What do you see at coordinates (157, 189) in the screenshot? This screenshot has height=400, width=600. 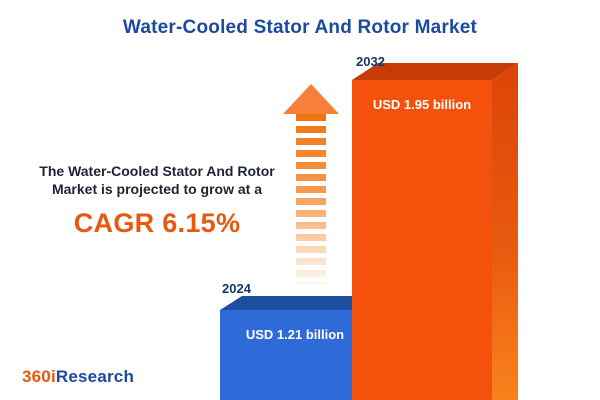 I see `description-line-2: Market is projected to grow at a` at bounding box center [157, 189].